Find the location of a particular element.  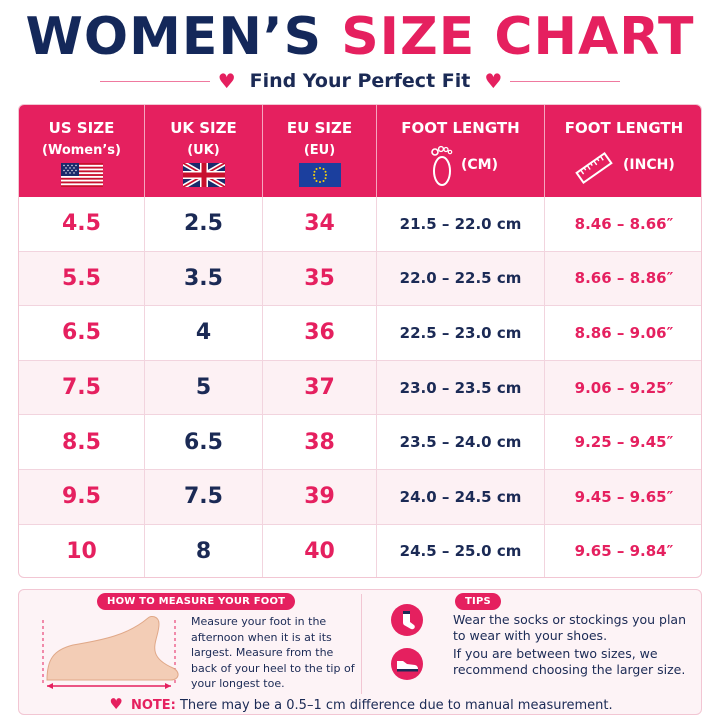

shoe-icon is located at coordinates (407, 664).